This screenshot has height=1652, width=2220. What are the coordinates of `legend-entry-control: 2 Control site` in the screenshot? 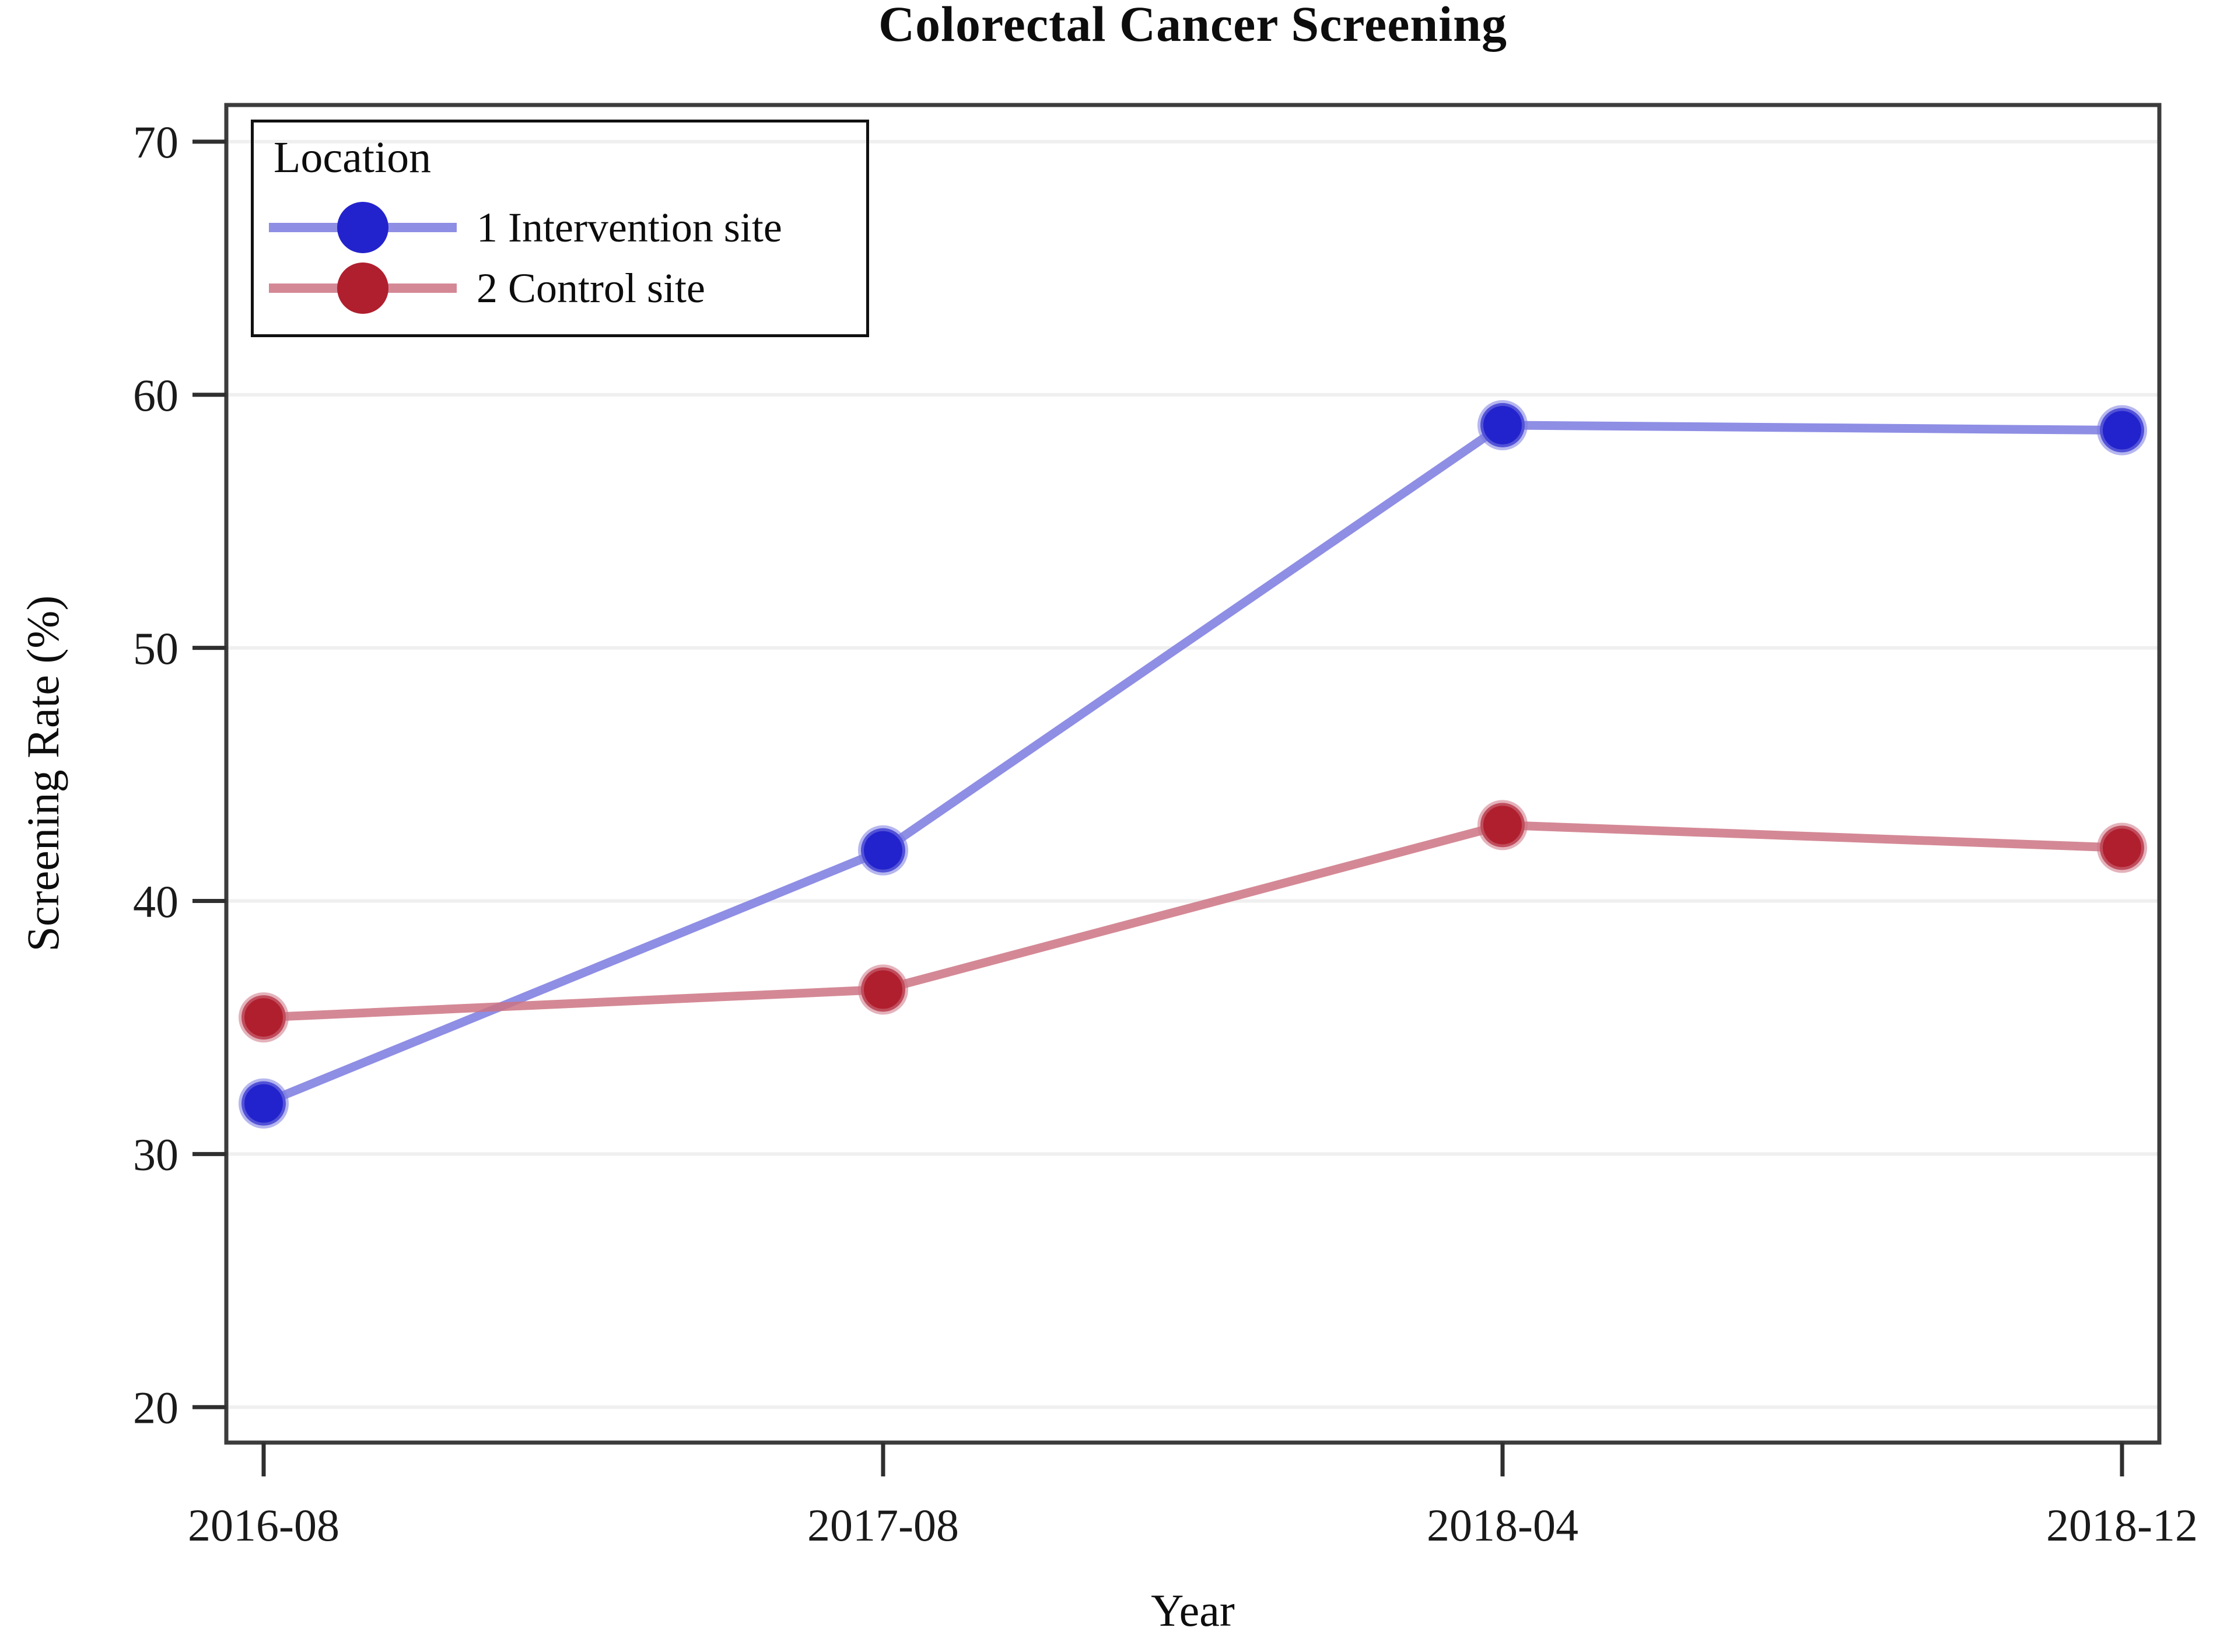 It's located at (486, 288).